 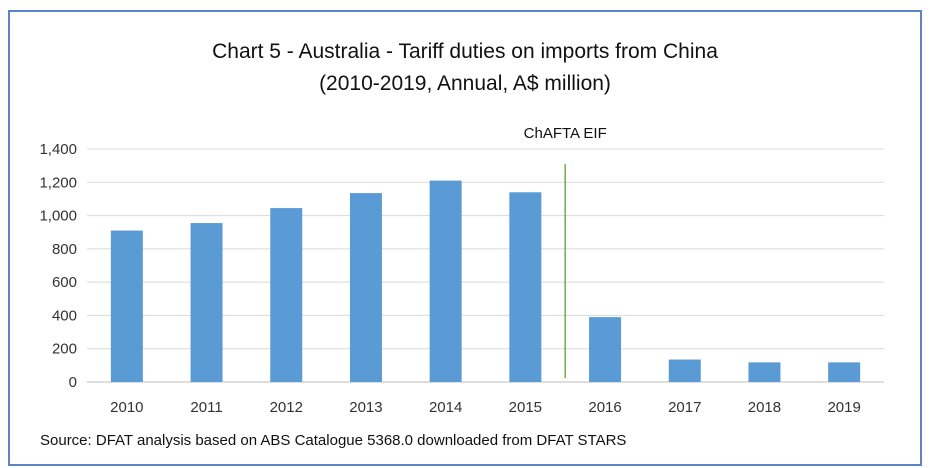 What do you see at coordinates (64, 249) in the screenshot?
I see `y-tick-label: 800` at bounding box center [64, 249].